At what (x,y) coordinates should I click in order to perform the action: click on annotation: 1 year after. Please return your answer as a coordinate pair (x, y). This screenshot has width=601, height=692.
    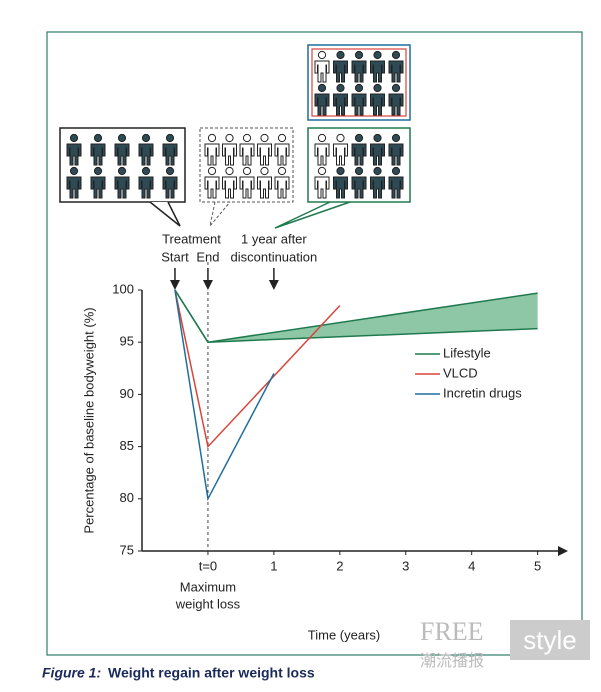
    Looking at the image, I should click on (274, 238).